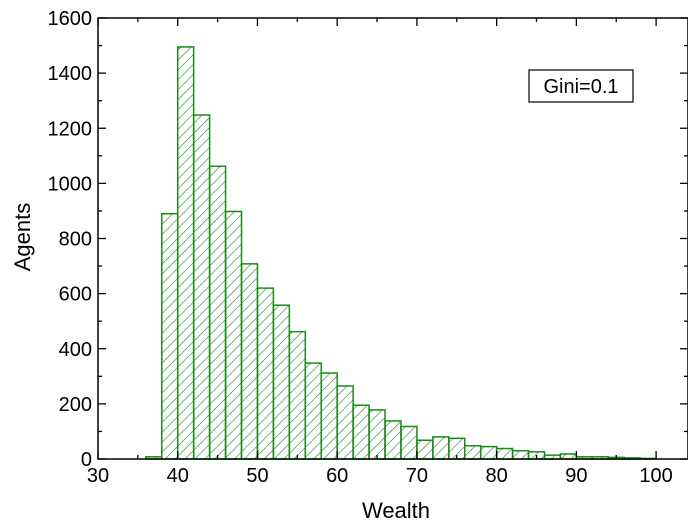  What do you see at coordinates (337, 476) in the screenshot?
I see `x-tick-label: 60` at bounding box center [337, 476].